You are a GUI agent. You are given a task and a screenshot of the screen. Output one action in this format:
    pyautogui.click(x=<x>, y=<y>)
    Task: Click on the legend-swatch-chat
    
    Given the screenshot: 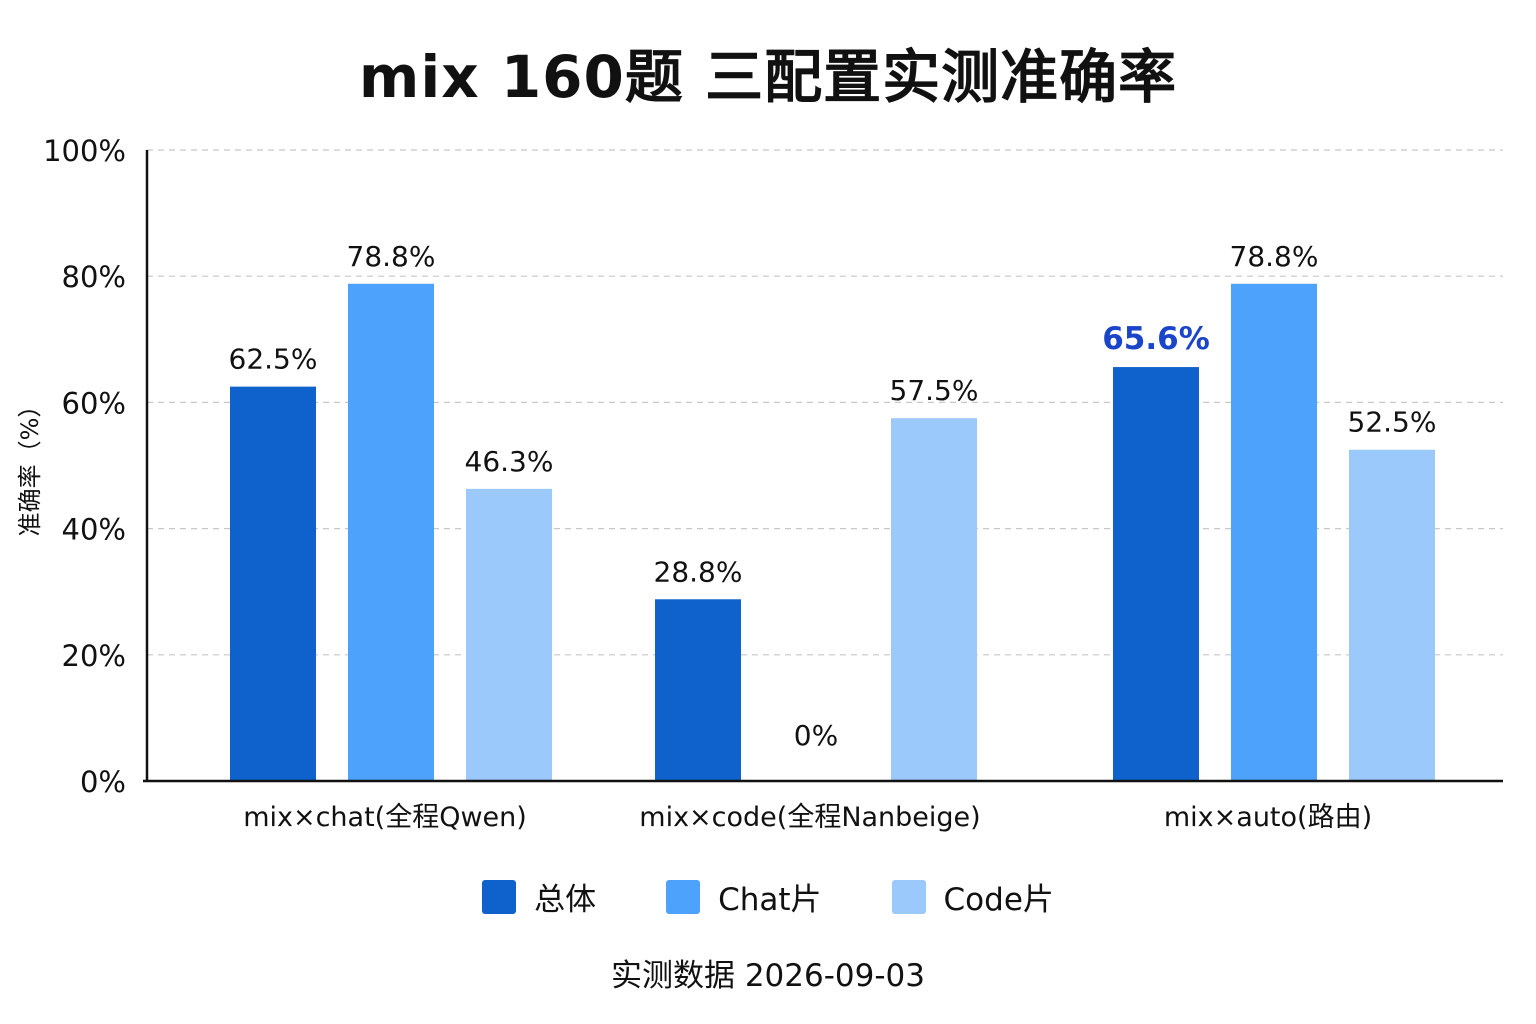 What is the action you would take?
    pyautogui.click(x=683, y=896)
    